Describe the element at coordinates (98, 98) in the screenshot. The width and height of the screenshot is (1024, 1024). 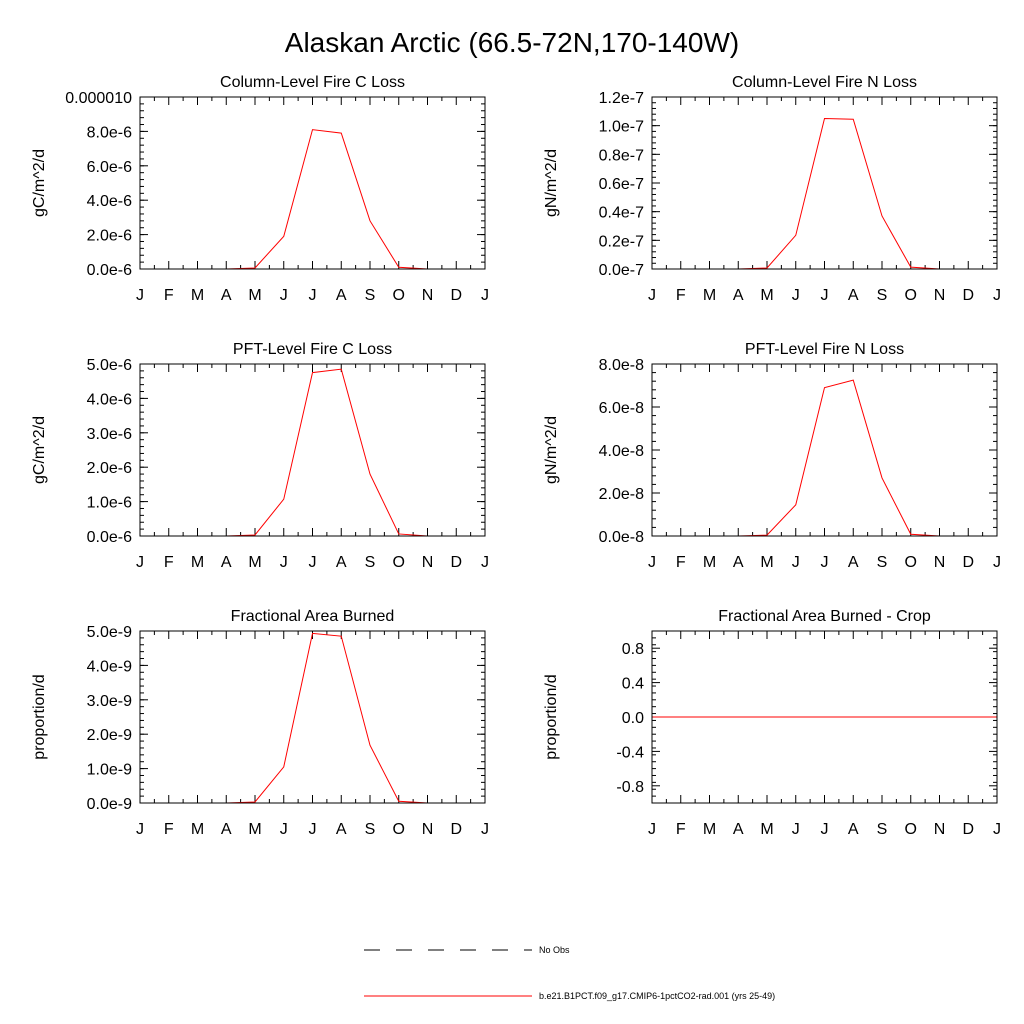
I see `y-tick-label: 0.000010` at that location.